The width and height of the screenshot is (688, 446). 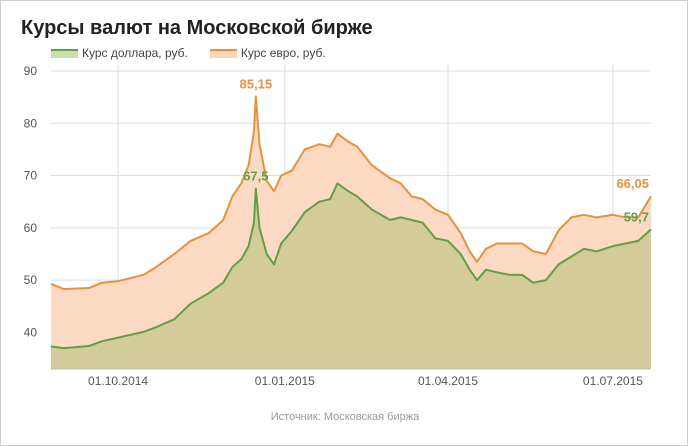 What do you see at coordinates (632, 183) in the screenshot?
I see `data-label-eur: 66,05` at bounding box center [632, 183].